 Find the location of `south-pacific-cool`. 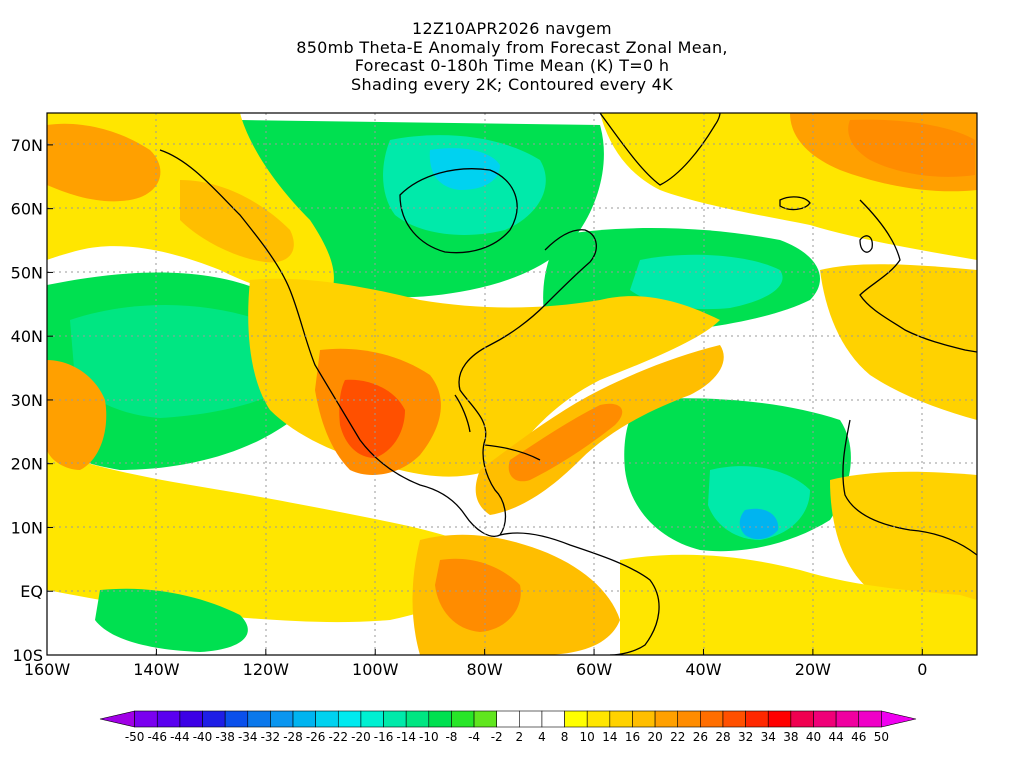

south-pacific-cool is located at coordinates (171, 620).